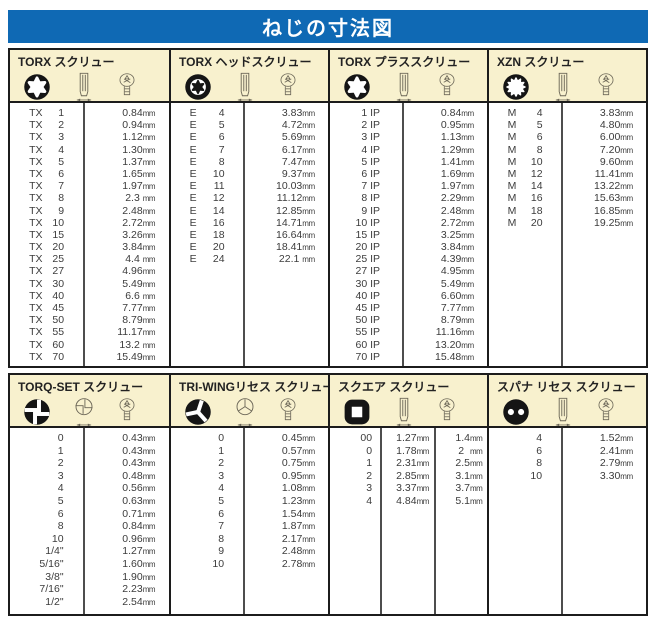 The image size is (653, 634). Describe the element at coordinates (47, 137) in the screenshot. I see `size-cell: TX 3` at that location.